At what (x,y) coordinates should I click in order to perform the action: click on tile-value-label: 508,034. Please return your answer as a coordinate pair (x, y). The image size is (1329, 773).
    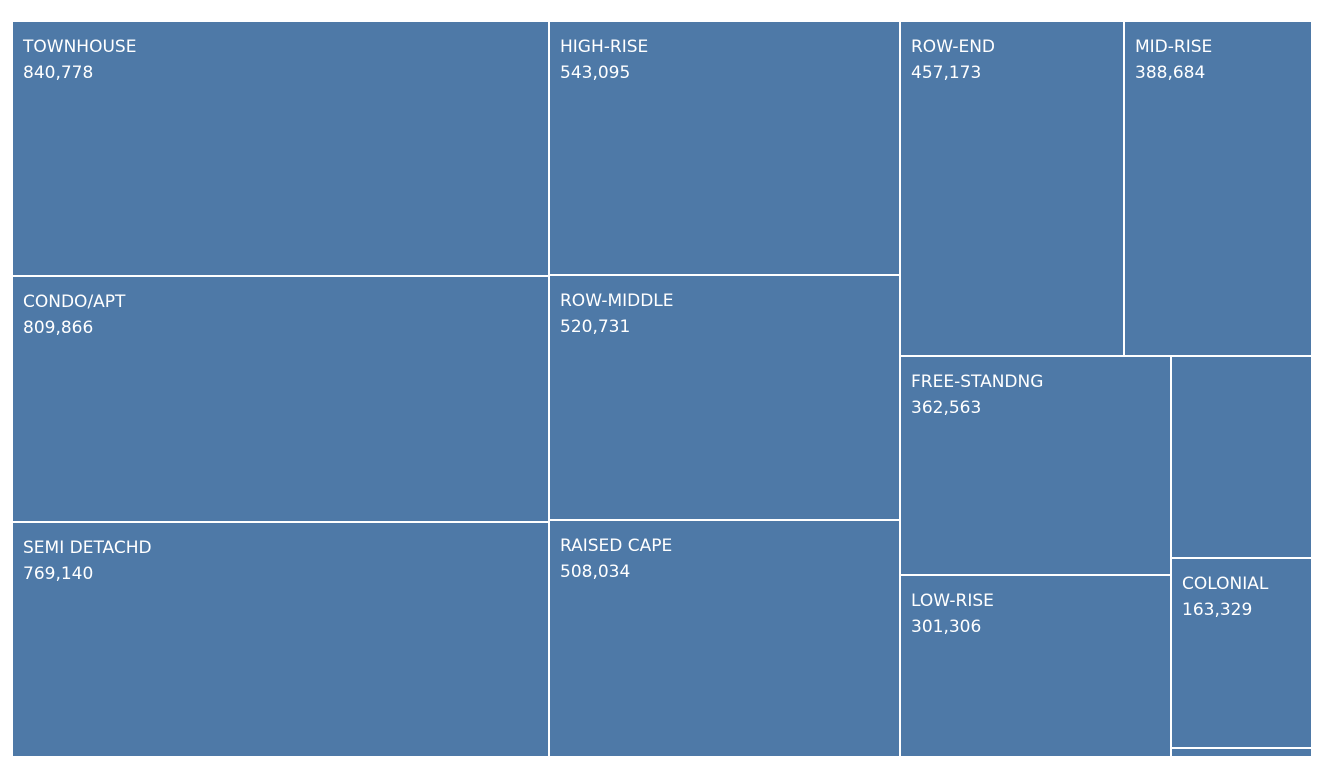
    Looking at the image, I should click on (595, 572).